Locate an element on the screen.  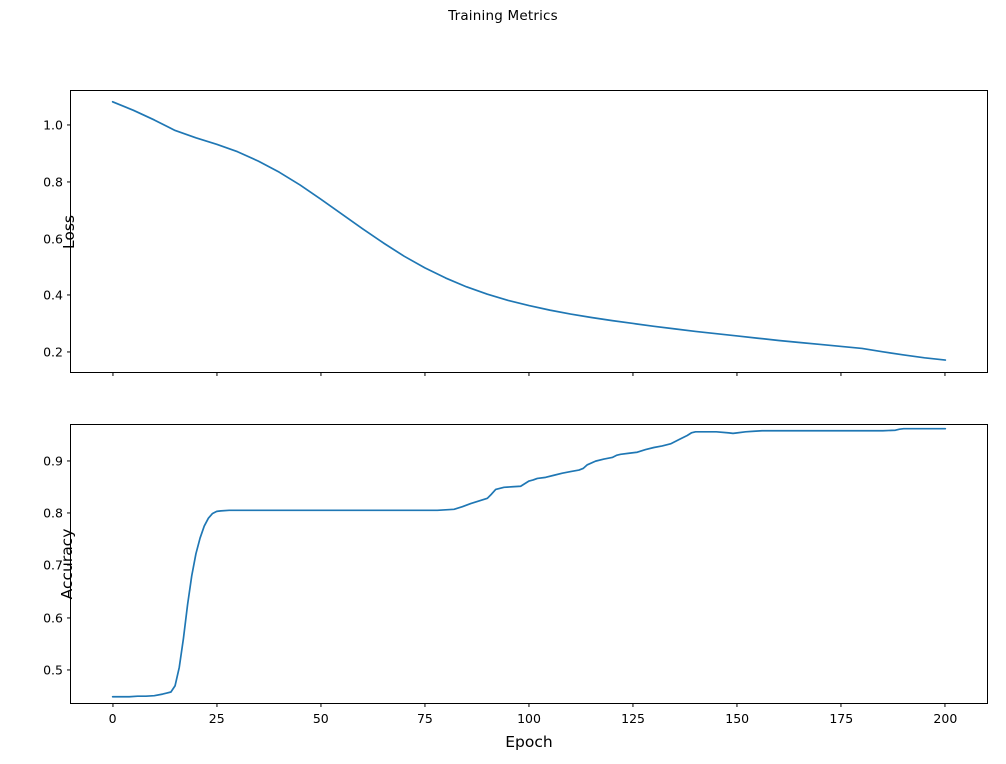
x-tick-label: 0 is located at coordinates (112, 718).